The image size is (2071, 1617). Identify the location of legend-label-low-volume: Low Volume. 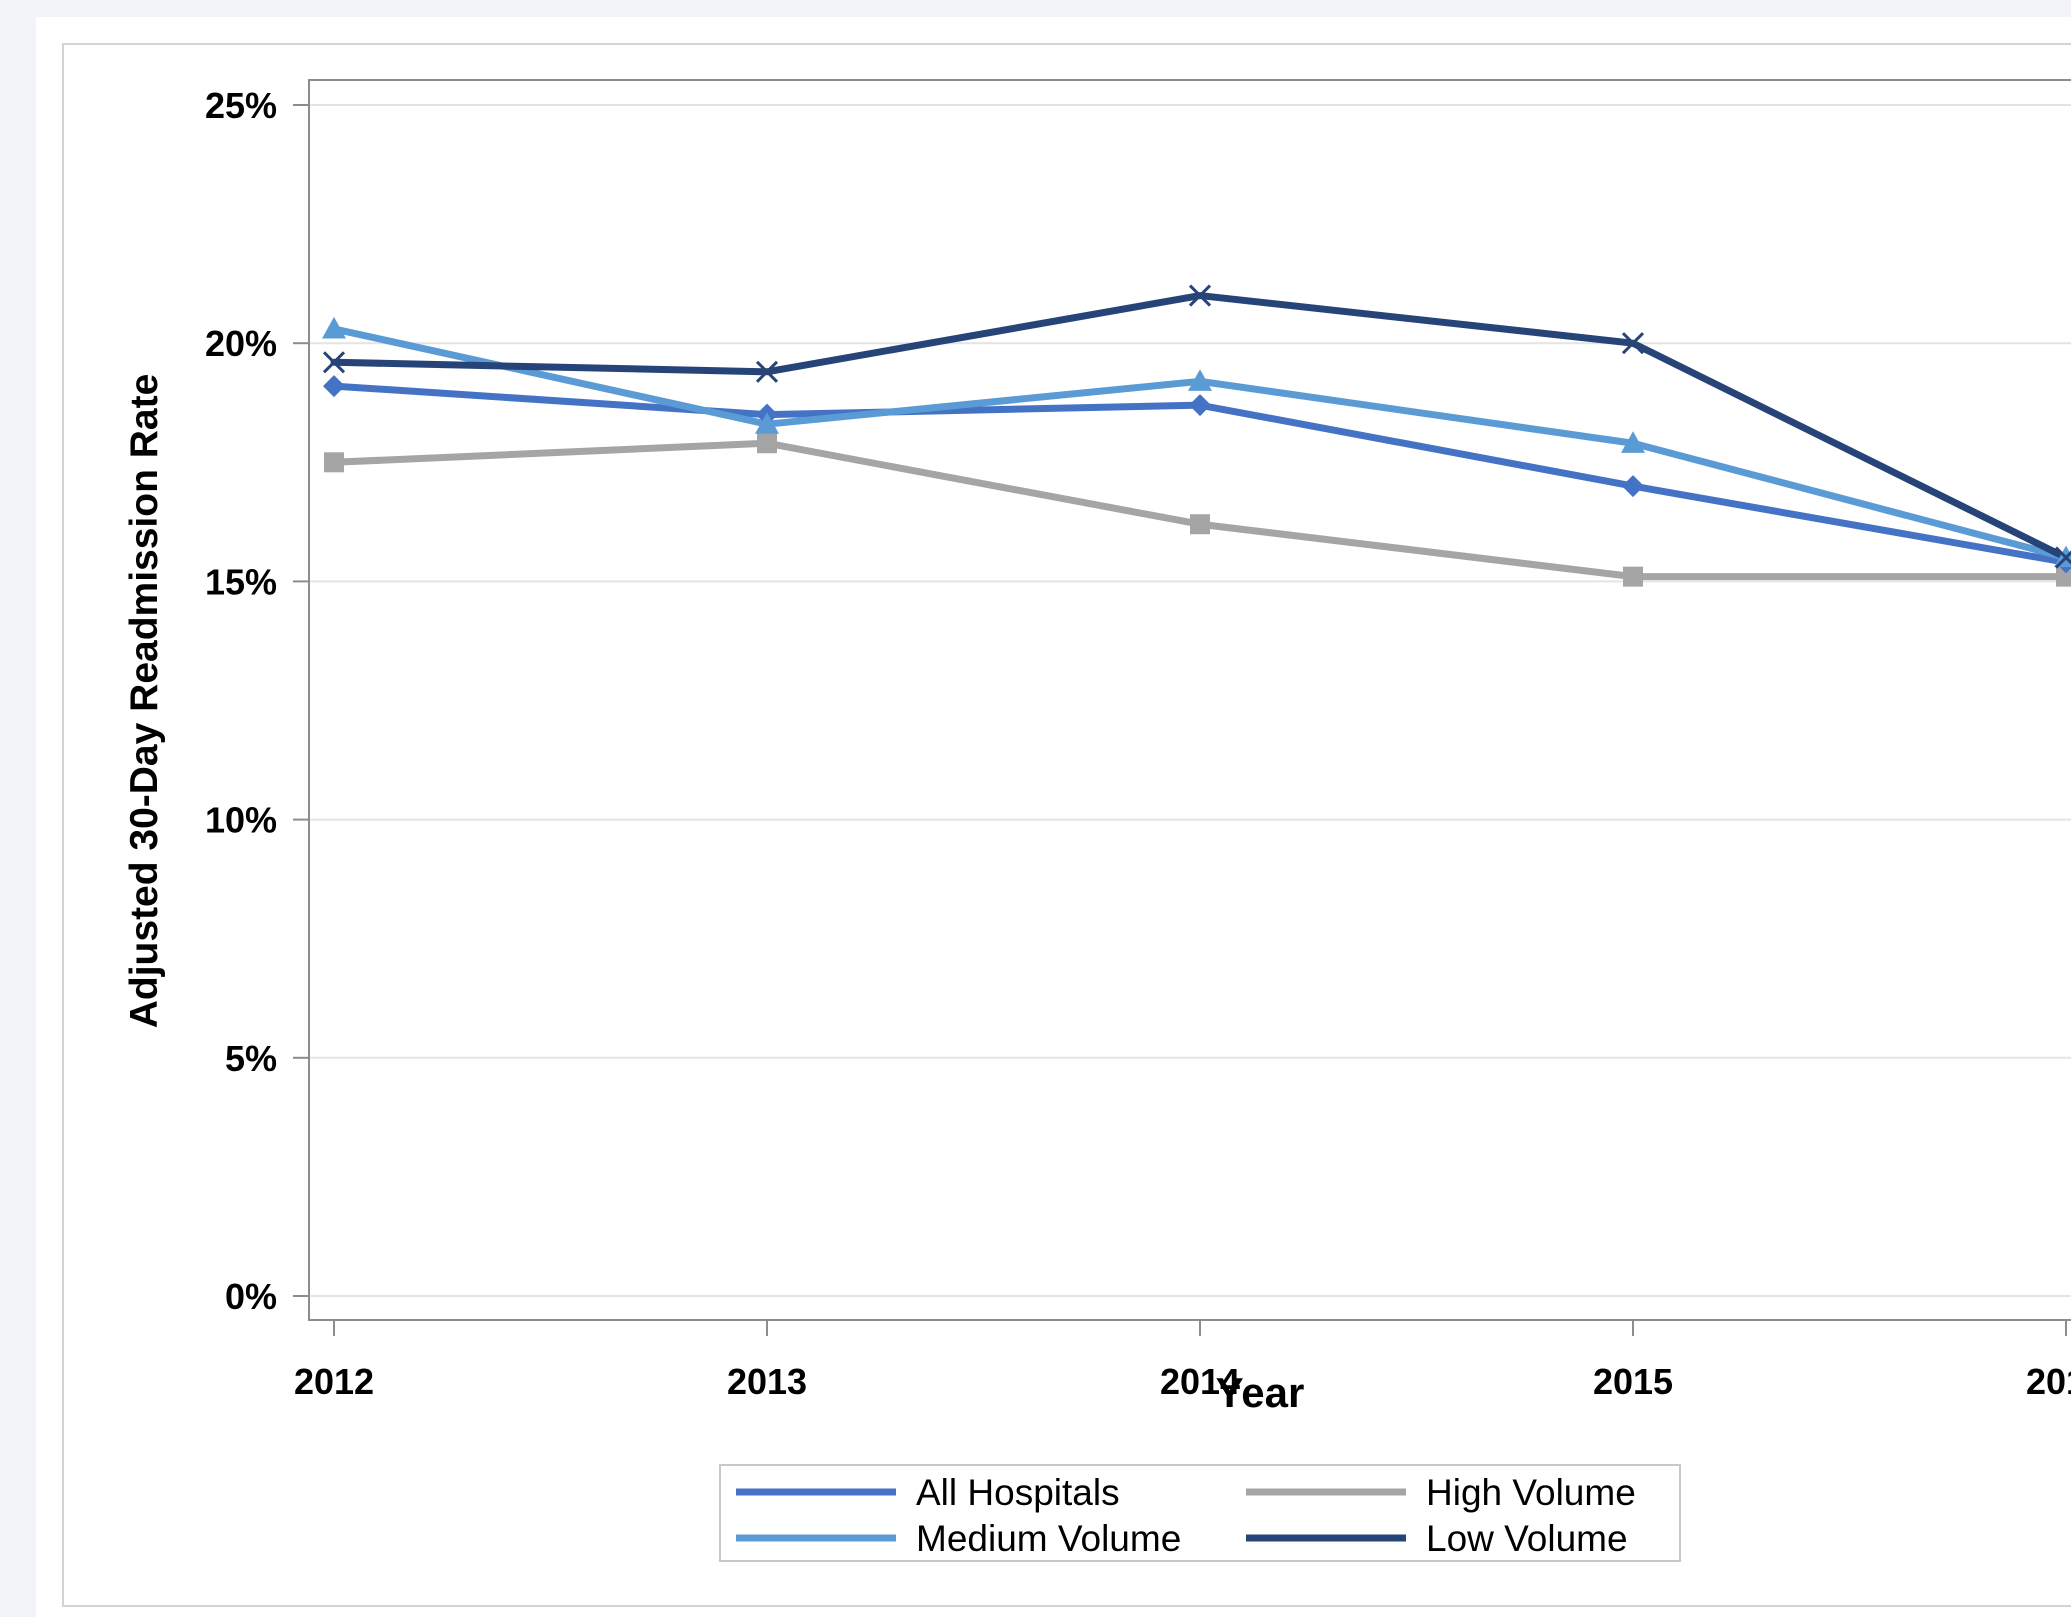
(1527, 1538).